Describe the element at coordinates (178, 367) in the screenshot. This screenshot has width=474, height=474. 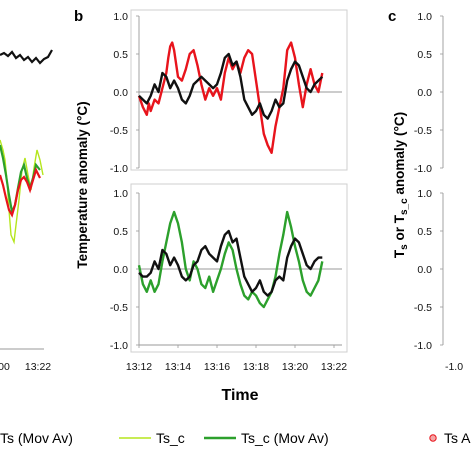
I see `xtick-label: 13:14` at that location.